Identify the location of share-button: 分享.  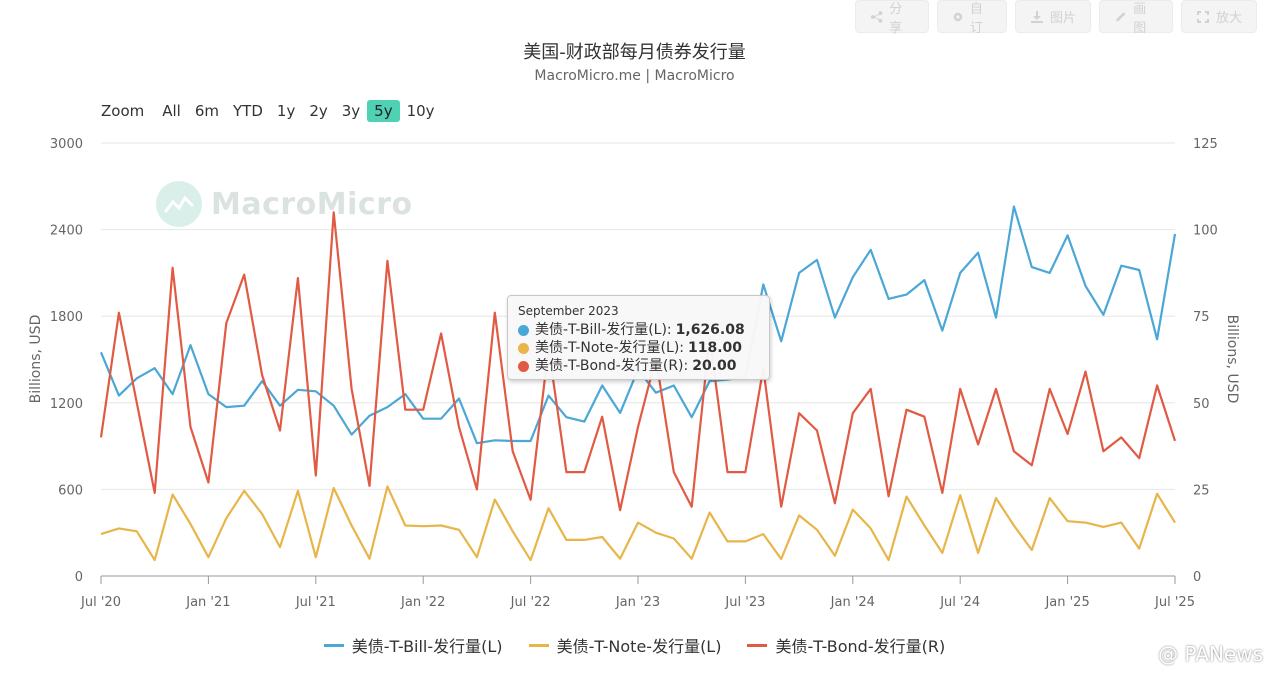
(892, 18).